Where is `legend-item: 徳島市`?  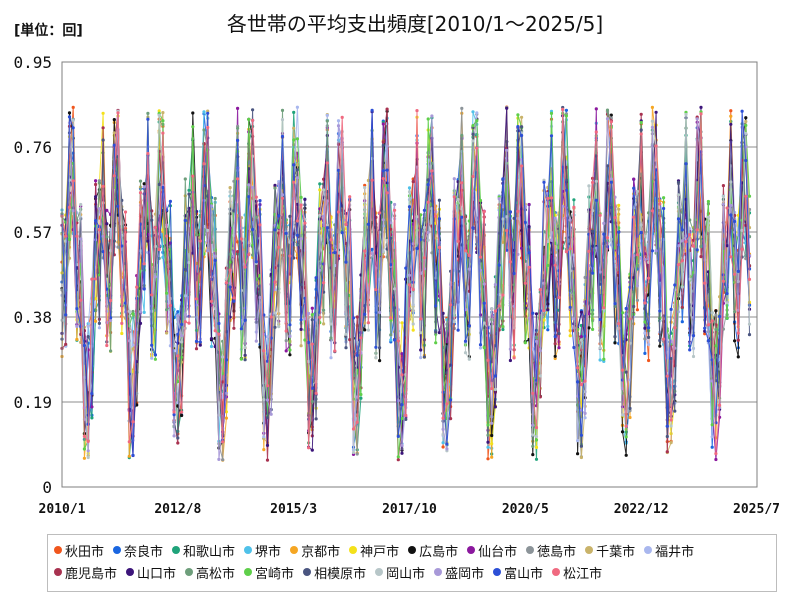 legend-item: 徳島市 is located at coordinates (551, 551).